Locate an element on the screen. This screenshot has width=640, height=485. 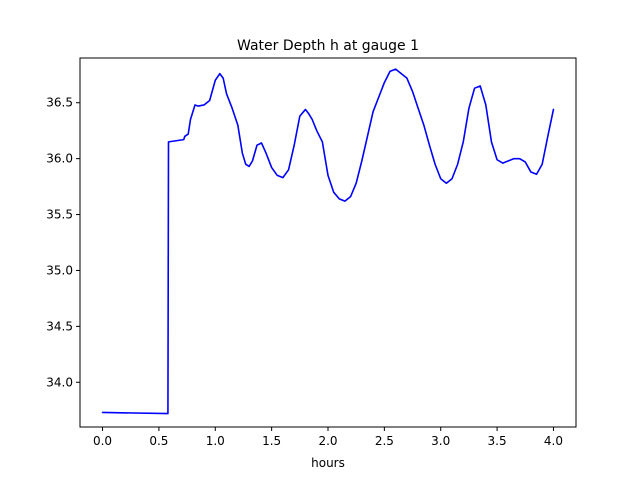
x-tick-label: 0.5 is located at coordinates (158, 441).